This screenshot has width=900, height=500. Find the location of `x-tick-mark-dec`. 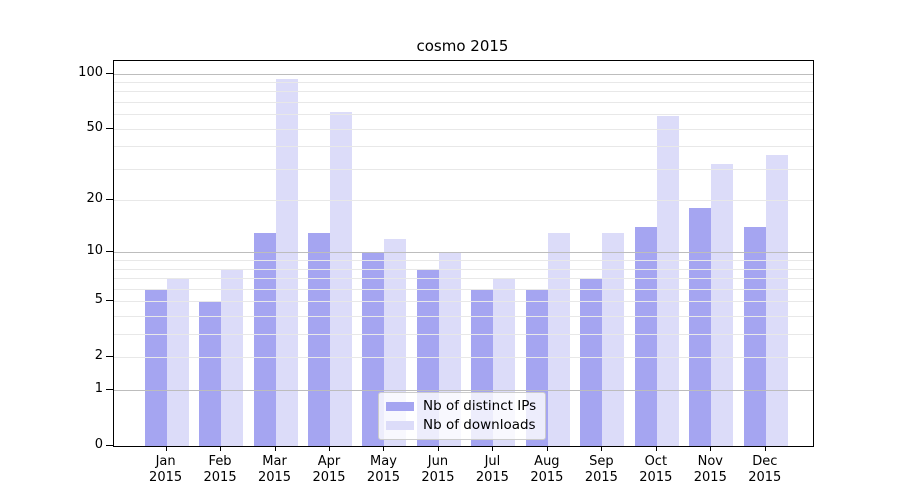

x-tick-mark-dec is located at coordinates (765, 448).